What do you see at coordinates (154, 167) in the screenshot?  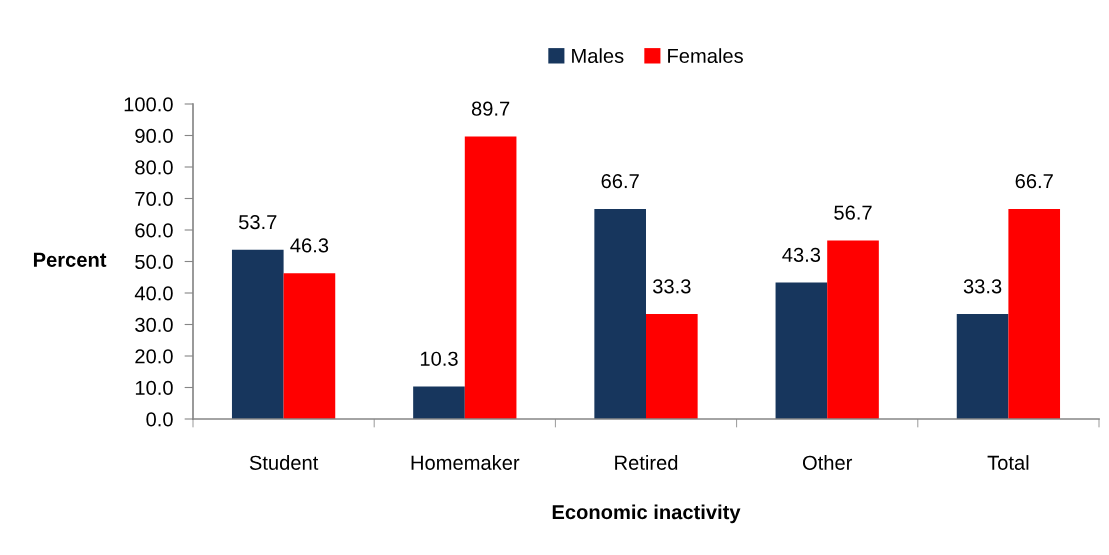 I see `y-tick-label: 80.0` at bounding box center [154, 167].